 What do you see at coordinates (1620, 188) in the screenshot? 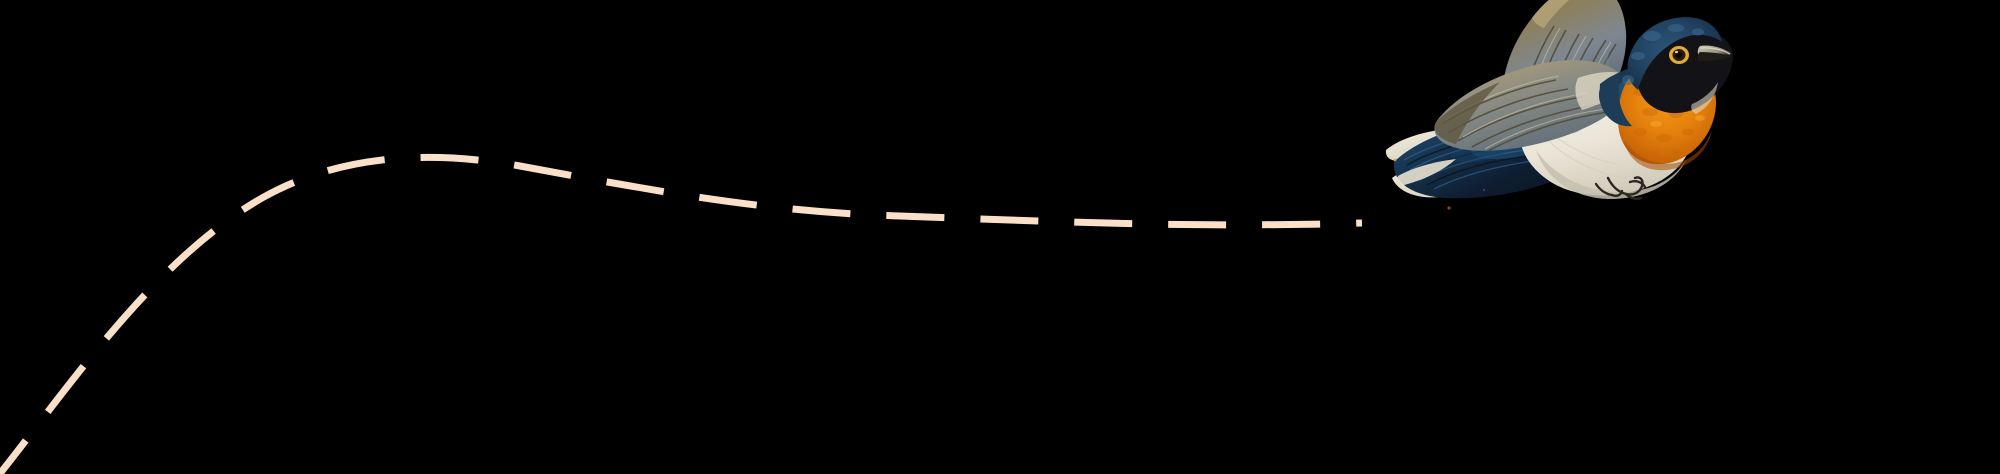
I see `feet` at bounding box center [1620, 188].